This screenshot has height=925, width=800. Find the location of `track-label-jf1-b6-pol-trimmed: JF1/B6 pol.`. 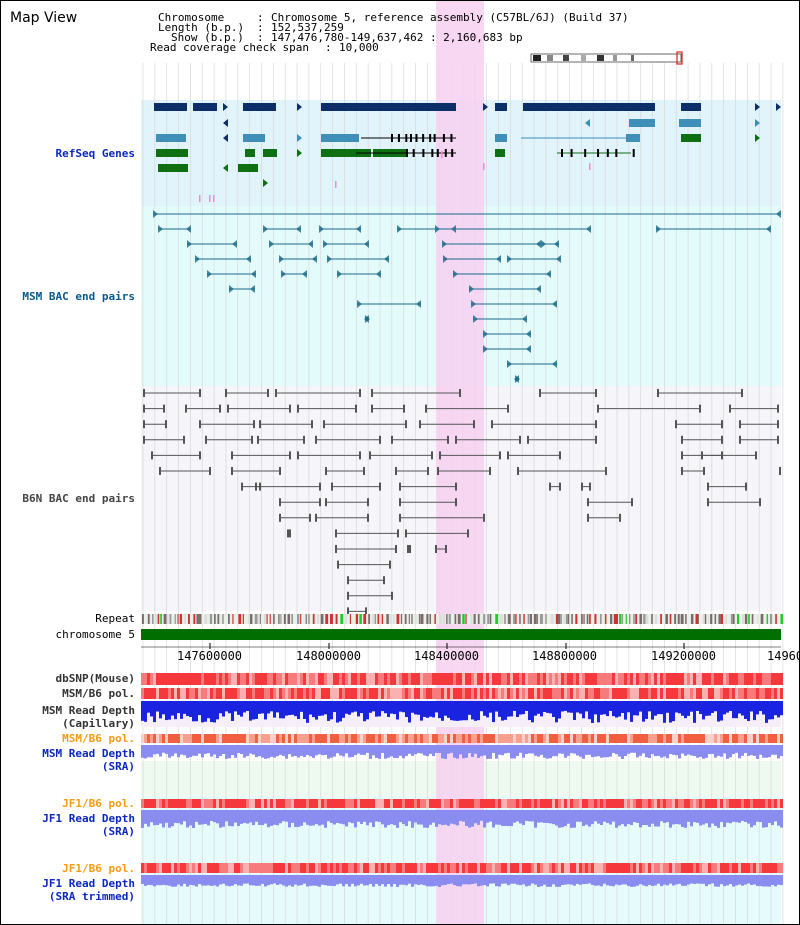

track-label-jf1-b6-pol-trimmed: JF1/B6 pol. is located at coordinates (98, 868).